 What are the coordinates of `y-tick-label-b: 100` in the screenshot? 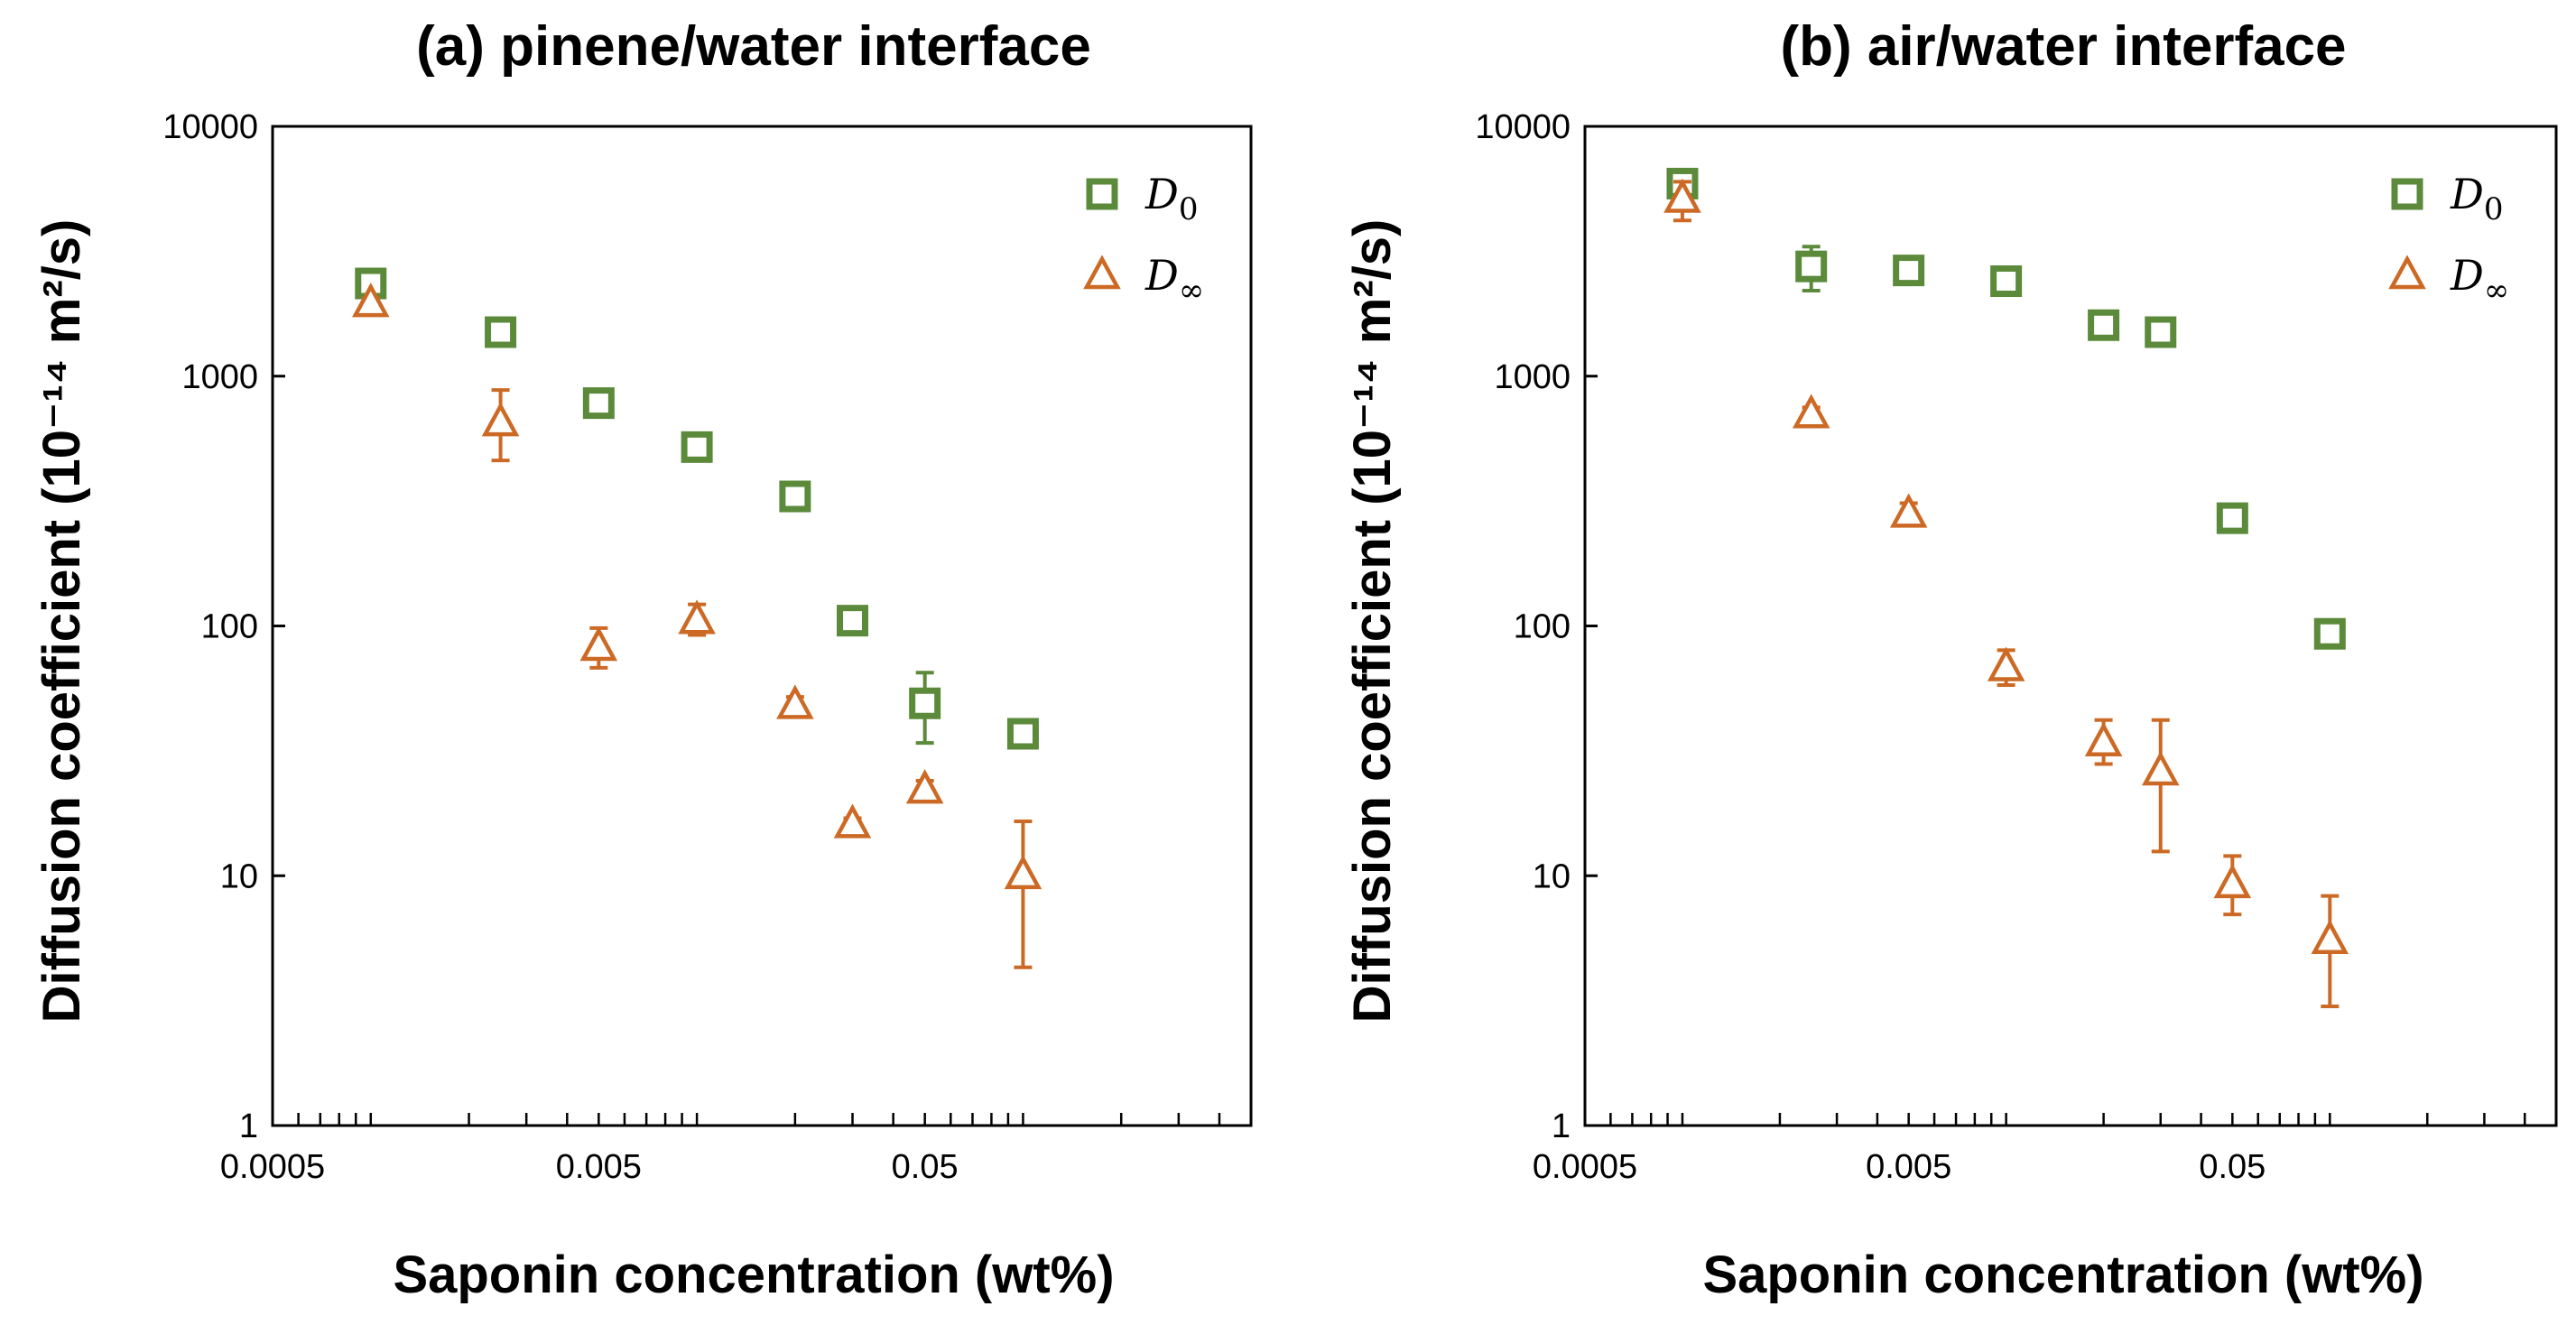 It's located at (1543, 627).